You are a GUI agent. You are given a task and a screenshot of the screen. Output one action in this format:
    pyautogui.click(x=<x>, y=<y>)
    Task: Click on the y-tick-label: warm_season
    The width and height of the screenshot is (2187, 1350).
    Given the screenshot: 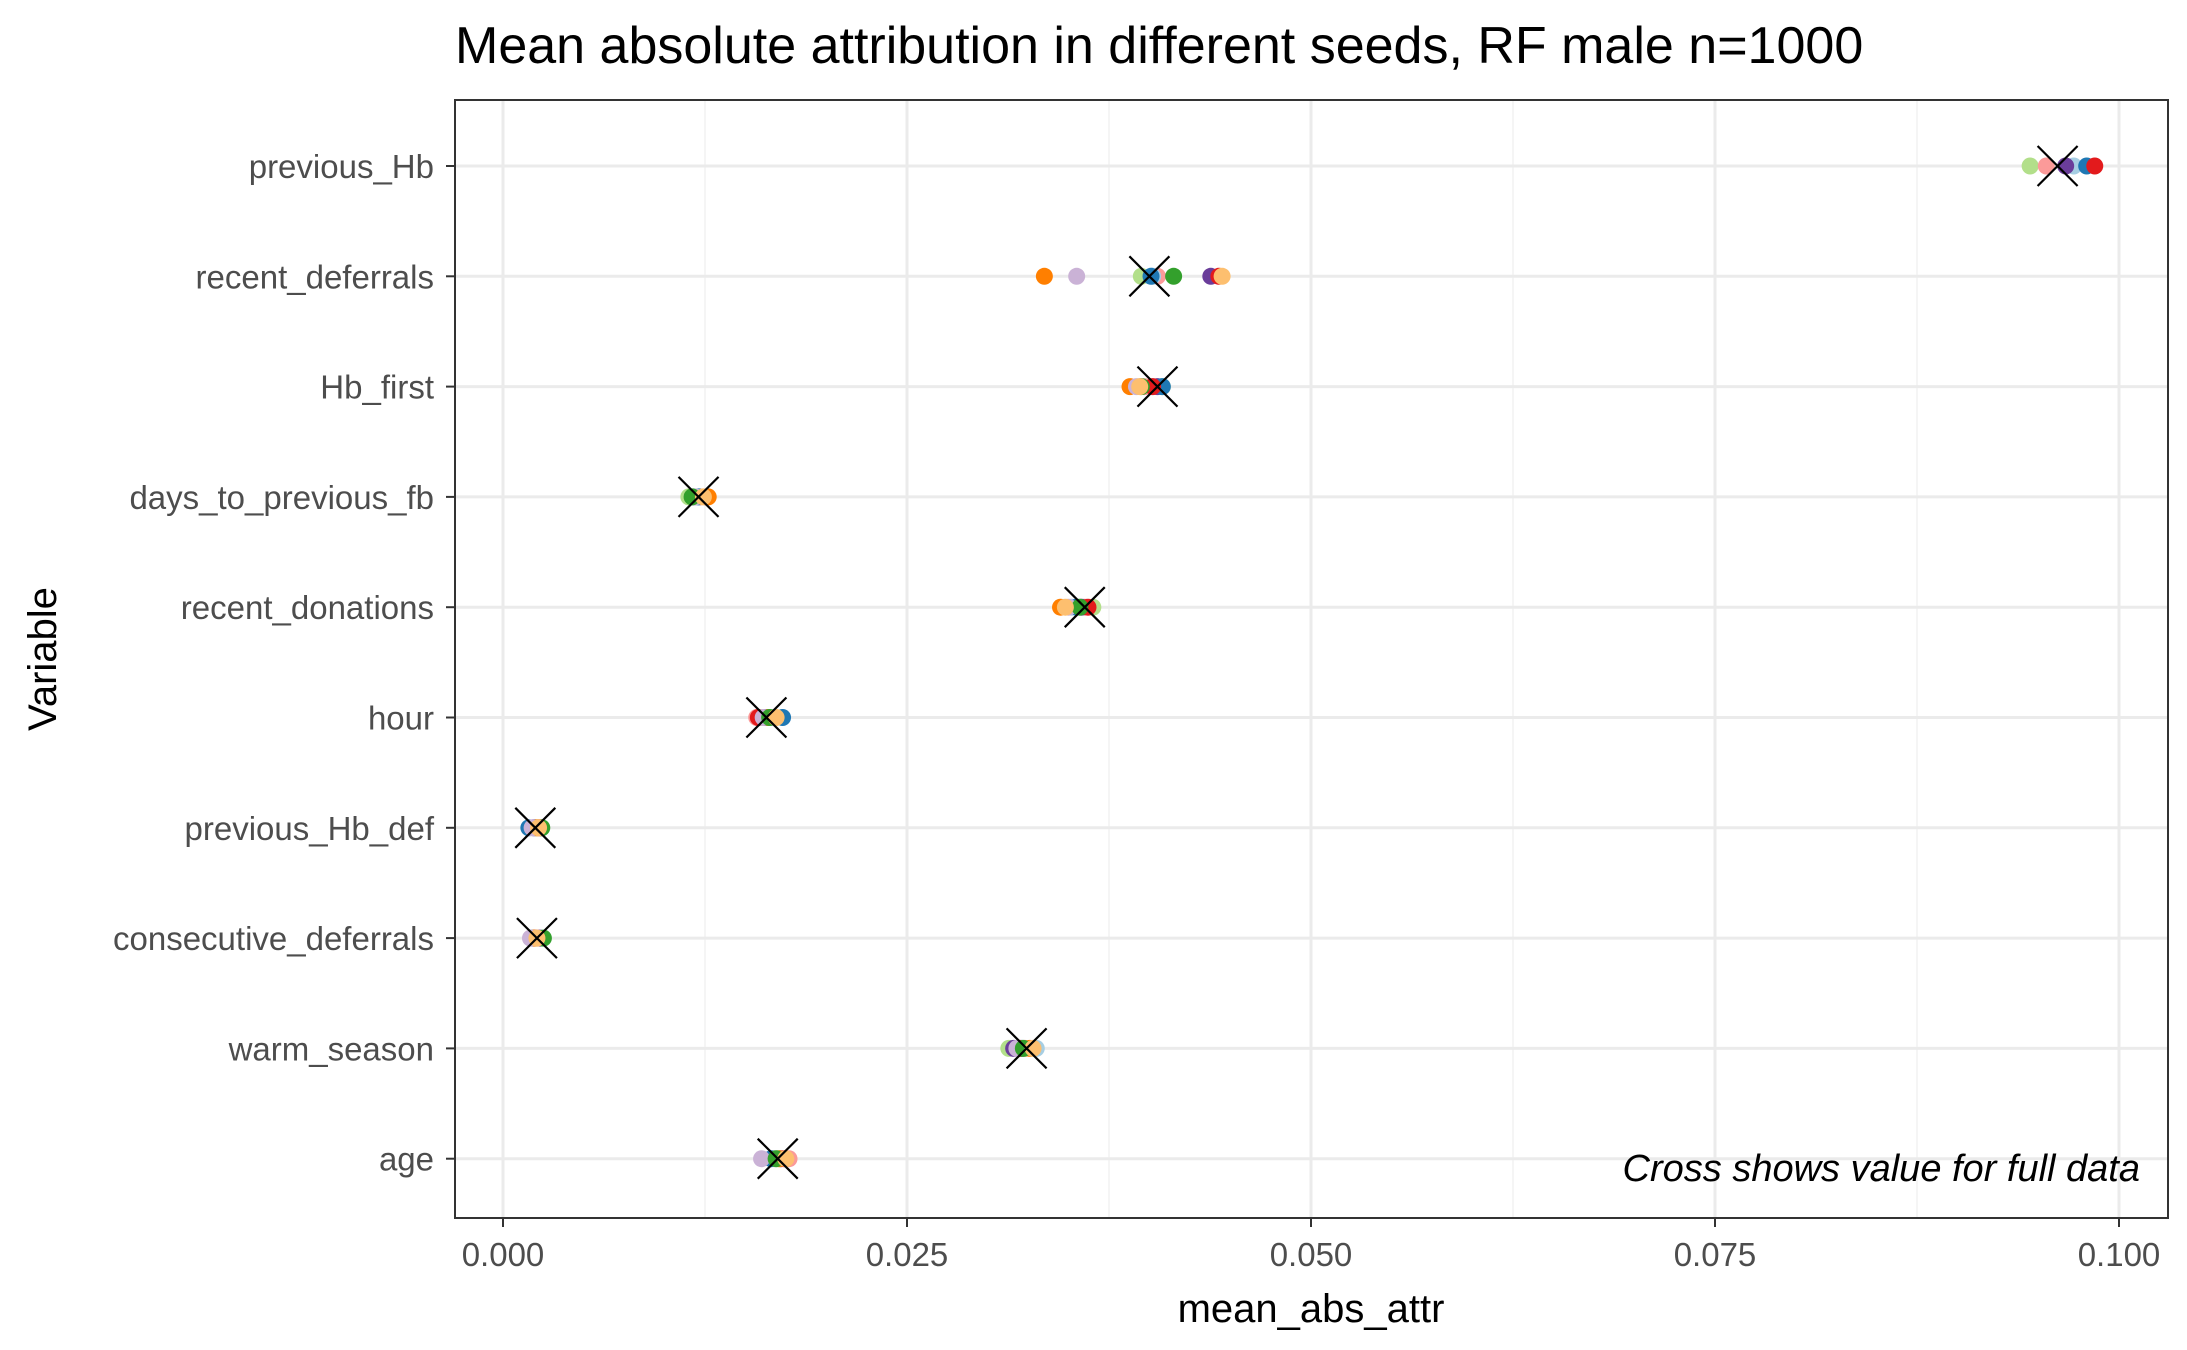 What is the action you would take?
    pyautogui.click(x=331, y=1048)
    